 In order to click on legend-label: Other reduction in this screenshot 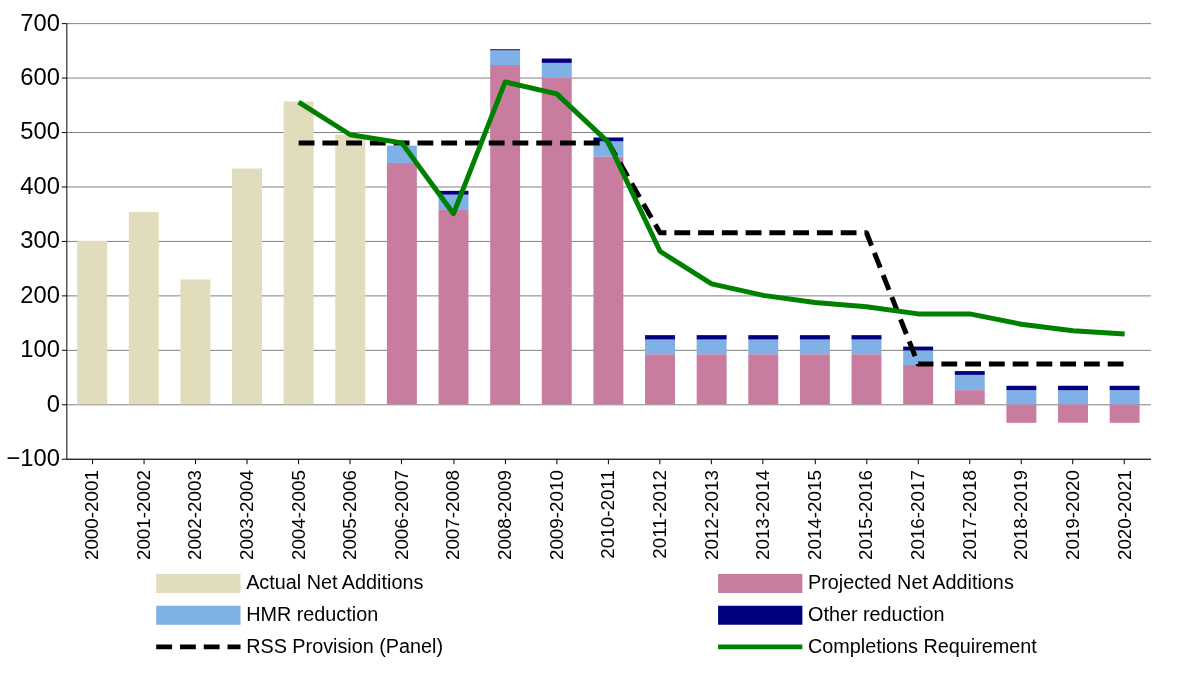, I will do `click(876, 614)`.